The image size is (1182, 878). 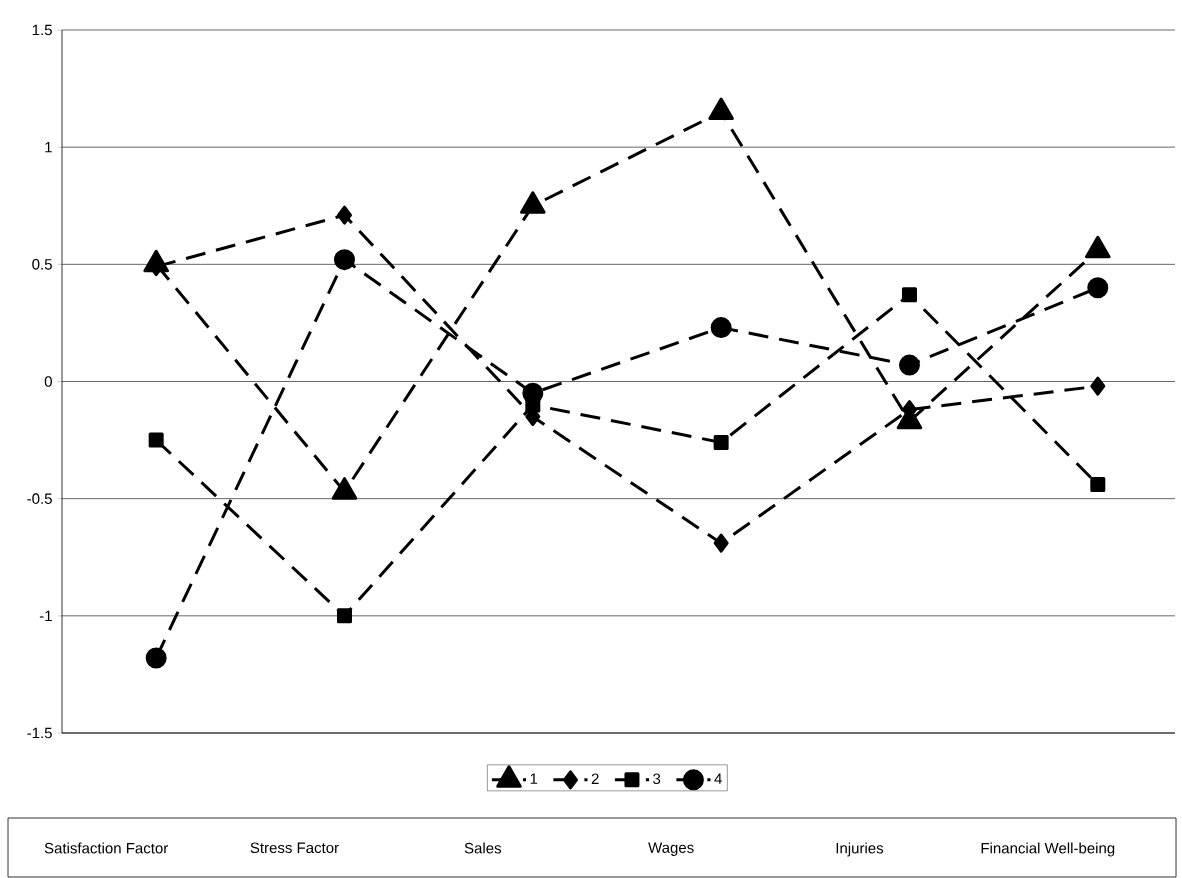 What do you see at coordinates (534, 778) in the screenshot?
I see `legend-label: 1` at bounding box center [534, 778].